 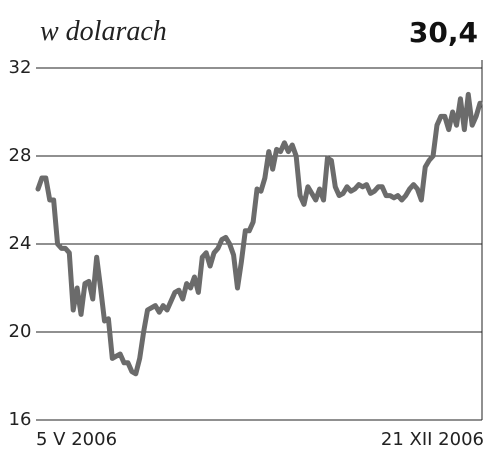 What do you see at coordinates (20, 67) in the screenshot?
I see `y-tick-label: 32` at bounding box center [20, 67].